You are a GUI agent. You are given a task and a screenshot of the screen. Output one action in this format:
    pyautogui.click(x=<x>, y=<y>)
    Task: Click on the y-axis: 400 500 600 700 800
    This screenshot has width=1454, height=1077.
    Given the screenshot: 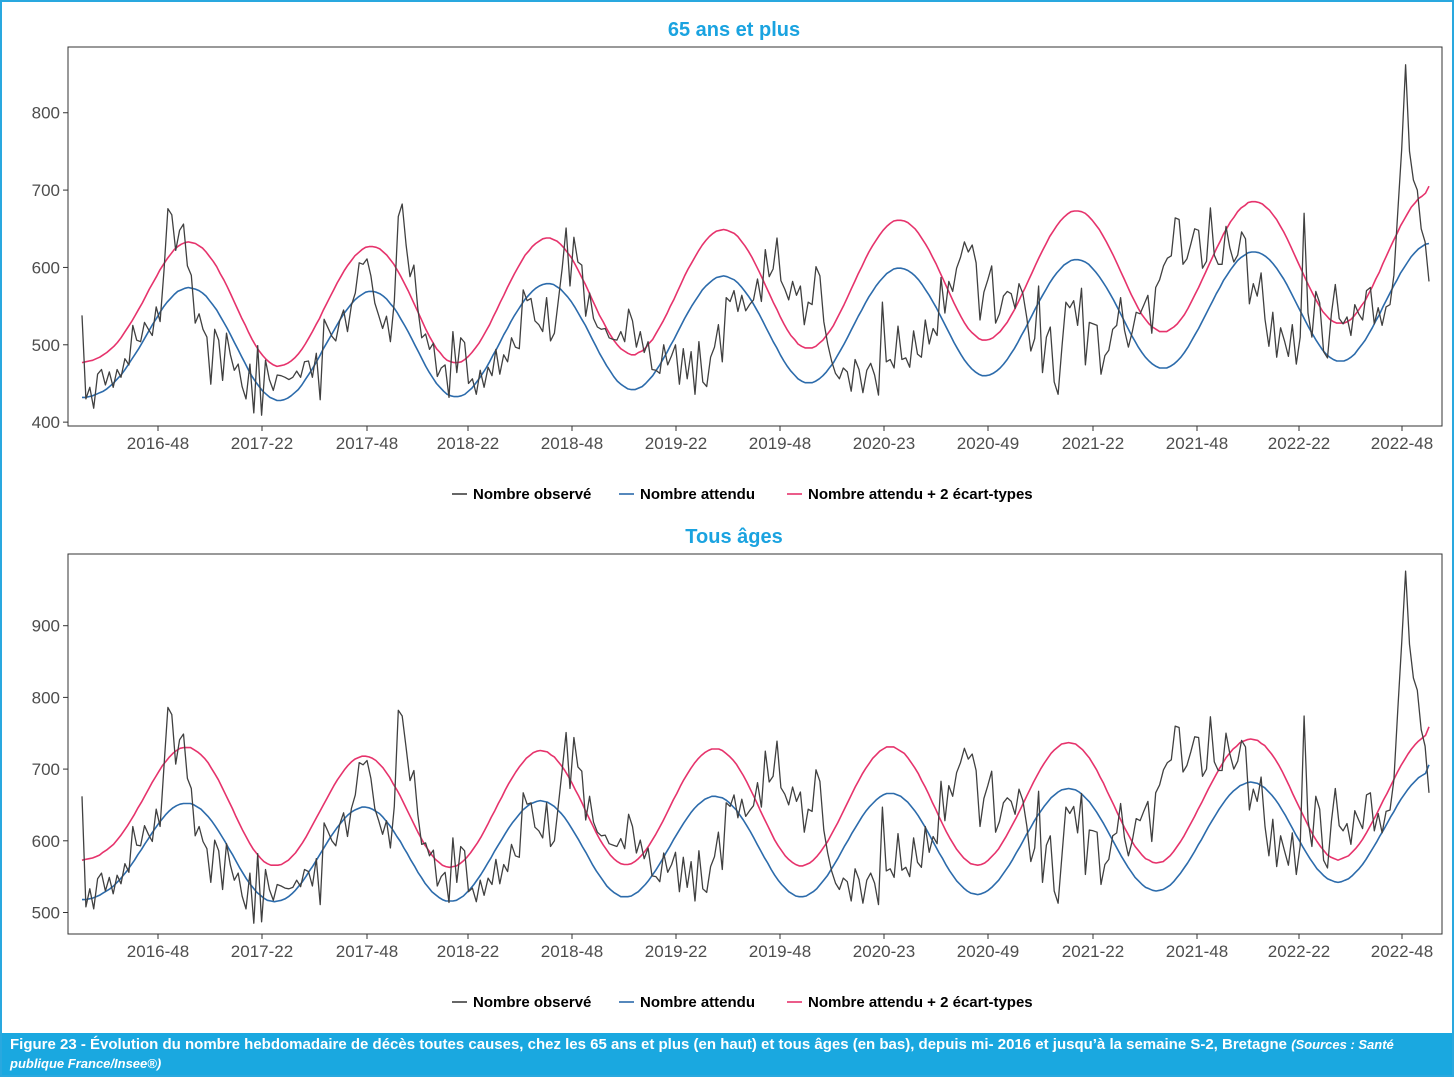 What is the action you would take?
    pyautogui.click(x=50, y=268)
    